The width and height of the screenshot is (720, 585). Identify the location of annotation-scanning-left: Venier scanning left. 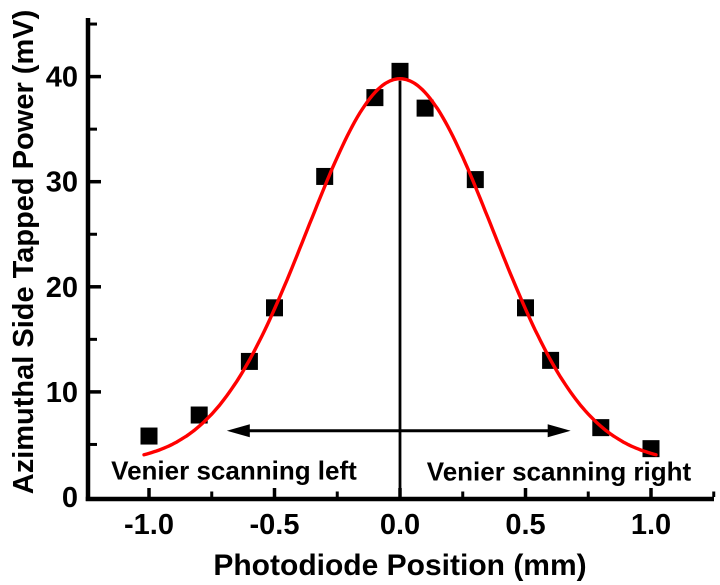
(234, 470).